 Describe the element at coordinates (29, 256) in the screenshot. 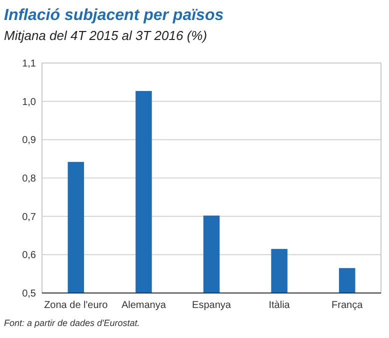

I see `y-tick-label: 0,6` at that location.